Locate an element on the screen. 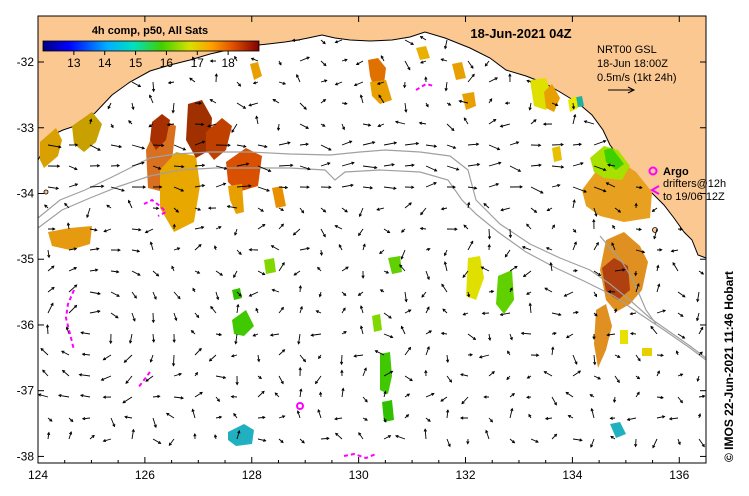 The image size is (749, 496). x-tick-label: 124 is located at coordinates (38, 475).